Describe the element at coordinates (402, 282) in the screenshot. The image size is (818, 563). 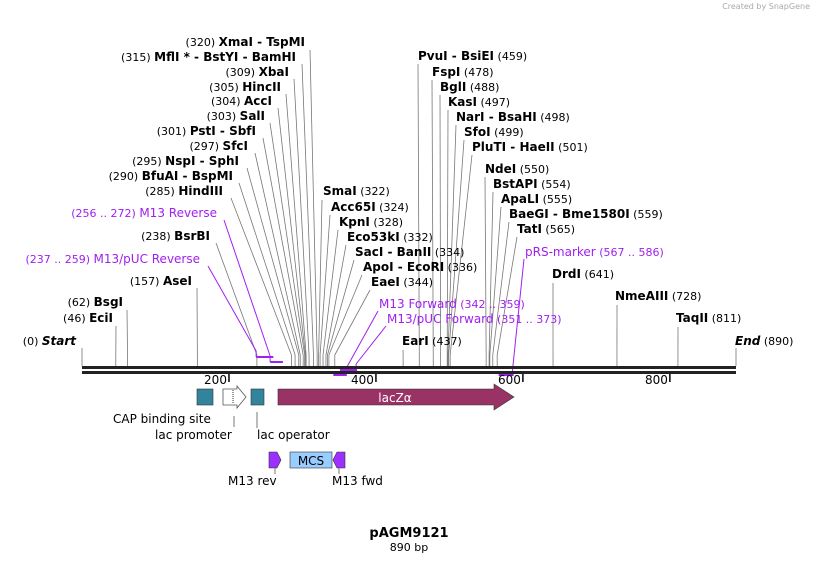
I see `enzyme-label-eaei: EaeI (344)` at that location.